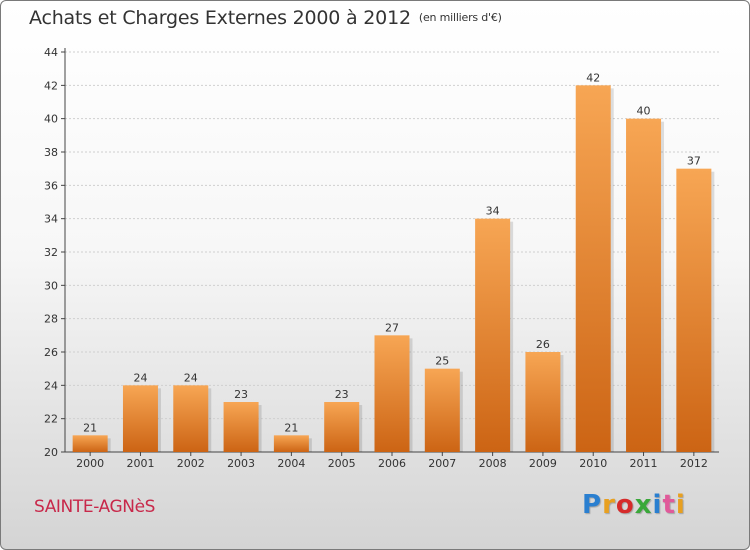 The width and height of the screenshot is (750, 550). I want to click on bar-value-label: 40, so click(644, 111).